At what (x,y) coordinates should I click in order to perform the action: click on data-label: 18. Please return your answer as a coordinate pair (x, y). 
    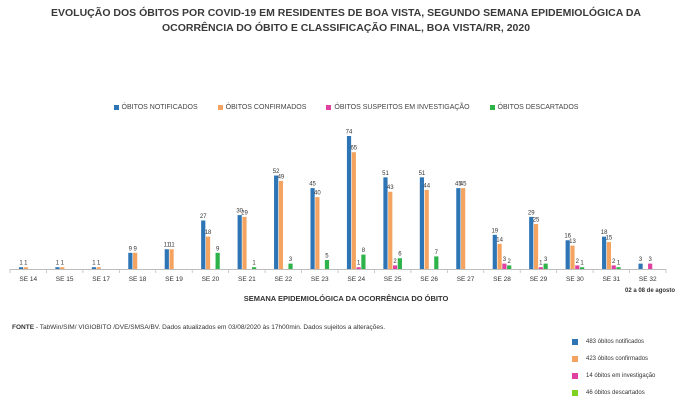
    Looking at the image, I should click on (604, 233).